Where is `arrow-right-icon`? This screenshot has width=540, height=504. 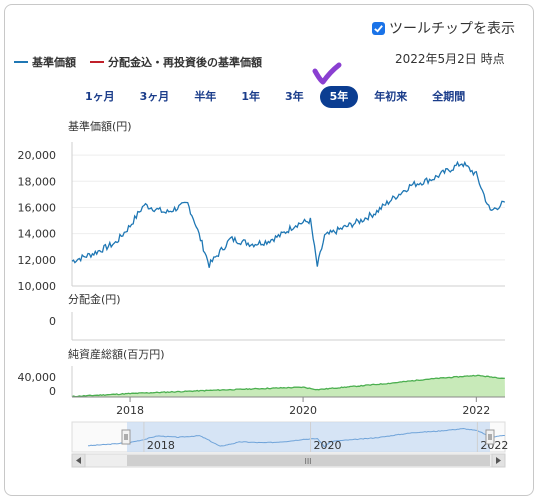
arrow-right-icon is located at coordinates (498, 460).